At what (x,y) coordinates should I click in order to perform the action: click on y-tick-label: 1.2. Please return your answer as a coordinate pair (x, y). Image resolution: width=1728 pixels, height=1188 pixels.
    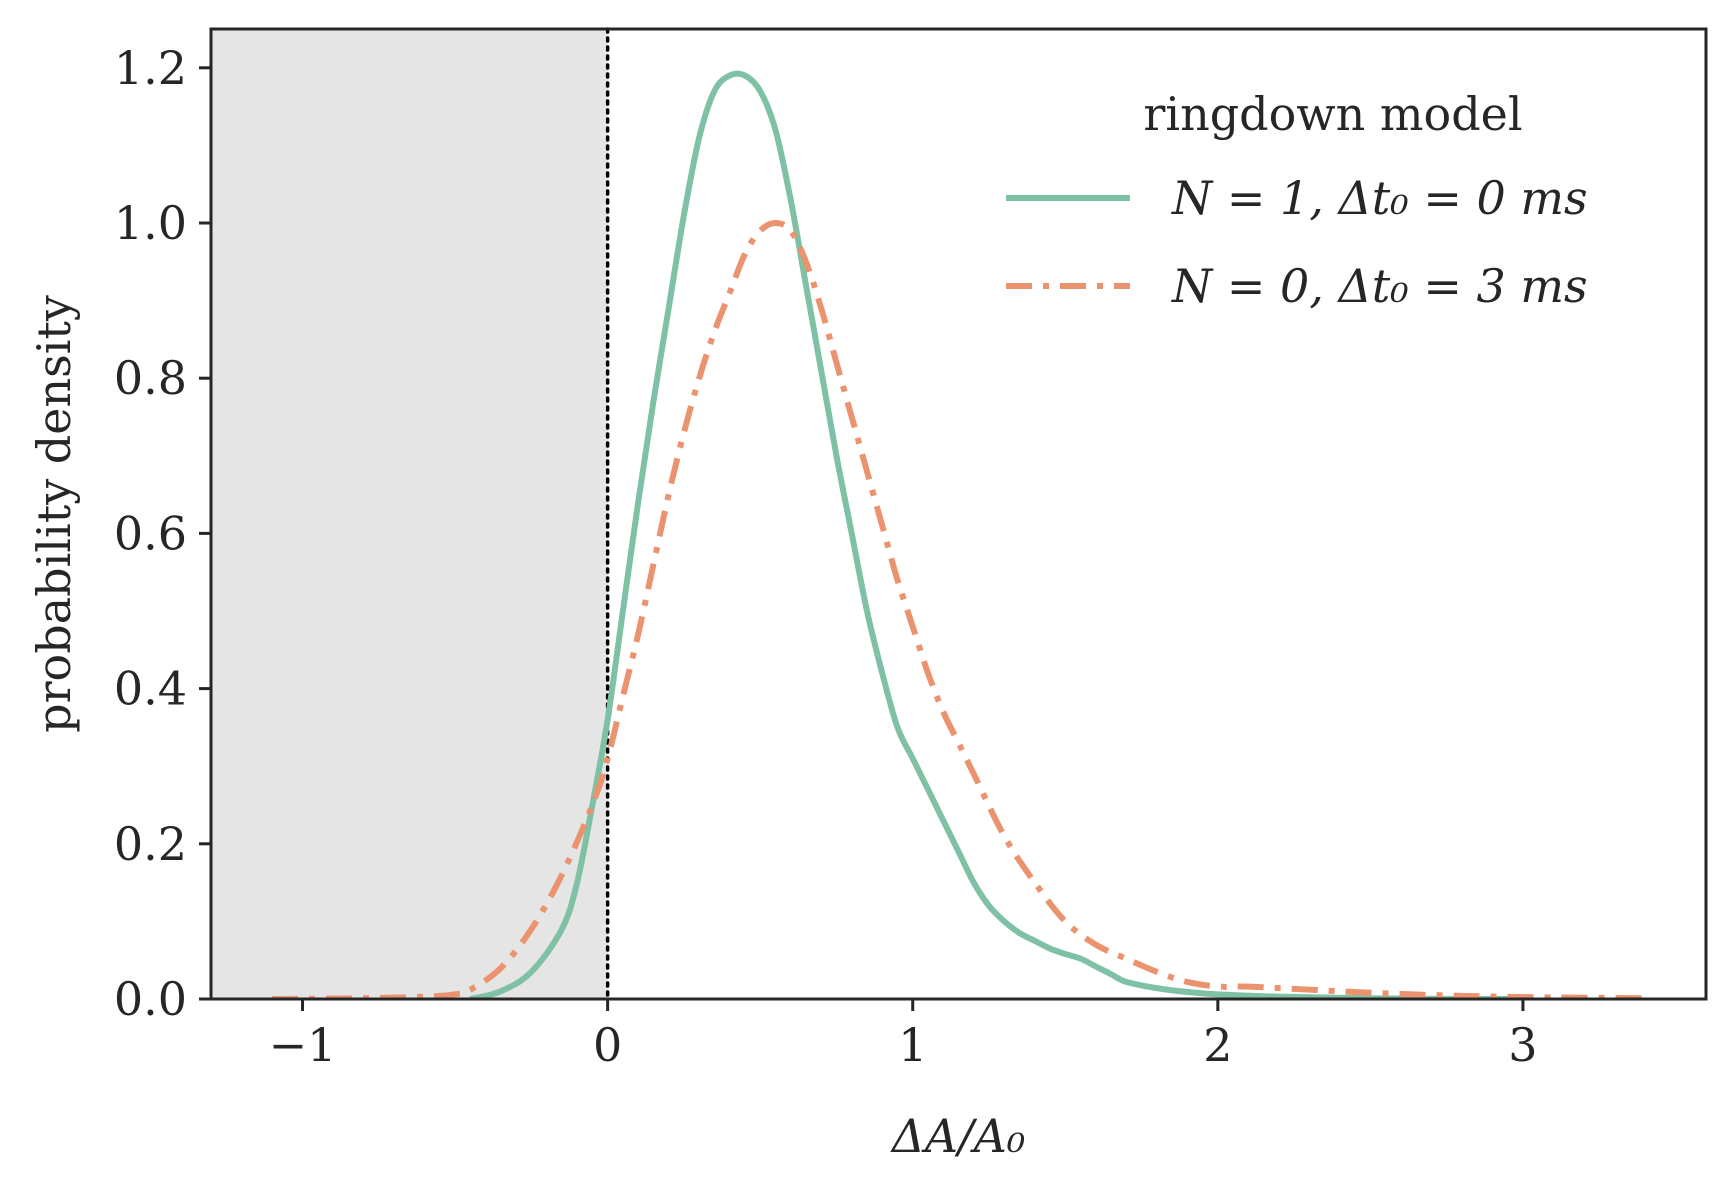
    Looking at the image, I should click on (150, 68).